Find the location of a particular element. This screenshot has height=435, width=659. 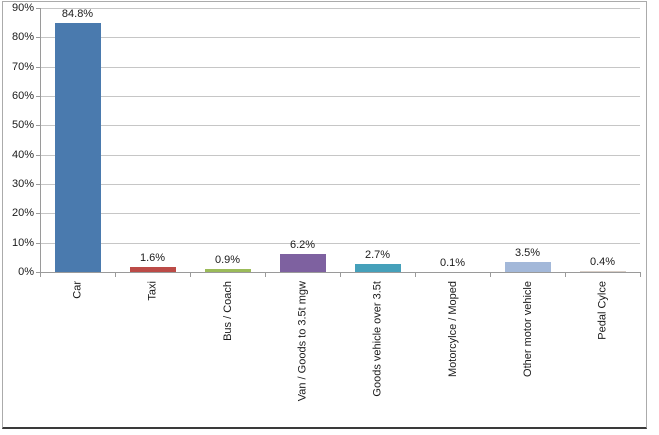

x-axis-category-label: Other motor vehicle is located at coordinates (527, 329).